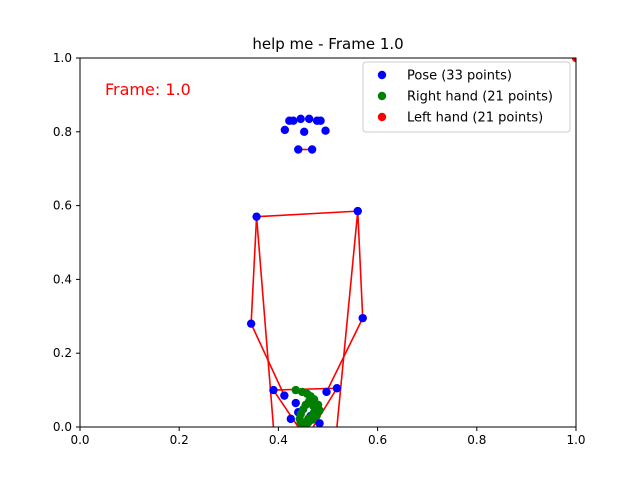  Describe the element at coordinates (278, 440) in the screenshot. I see `x-tick-label: 0.4` at that location.